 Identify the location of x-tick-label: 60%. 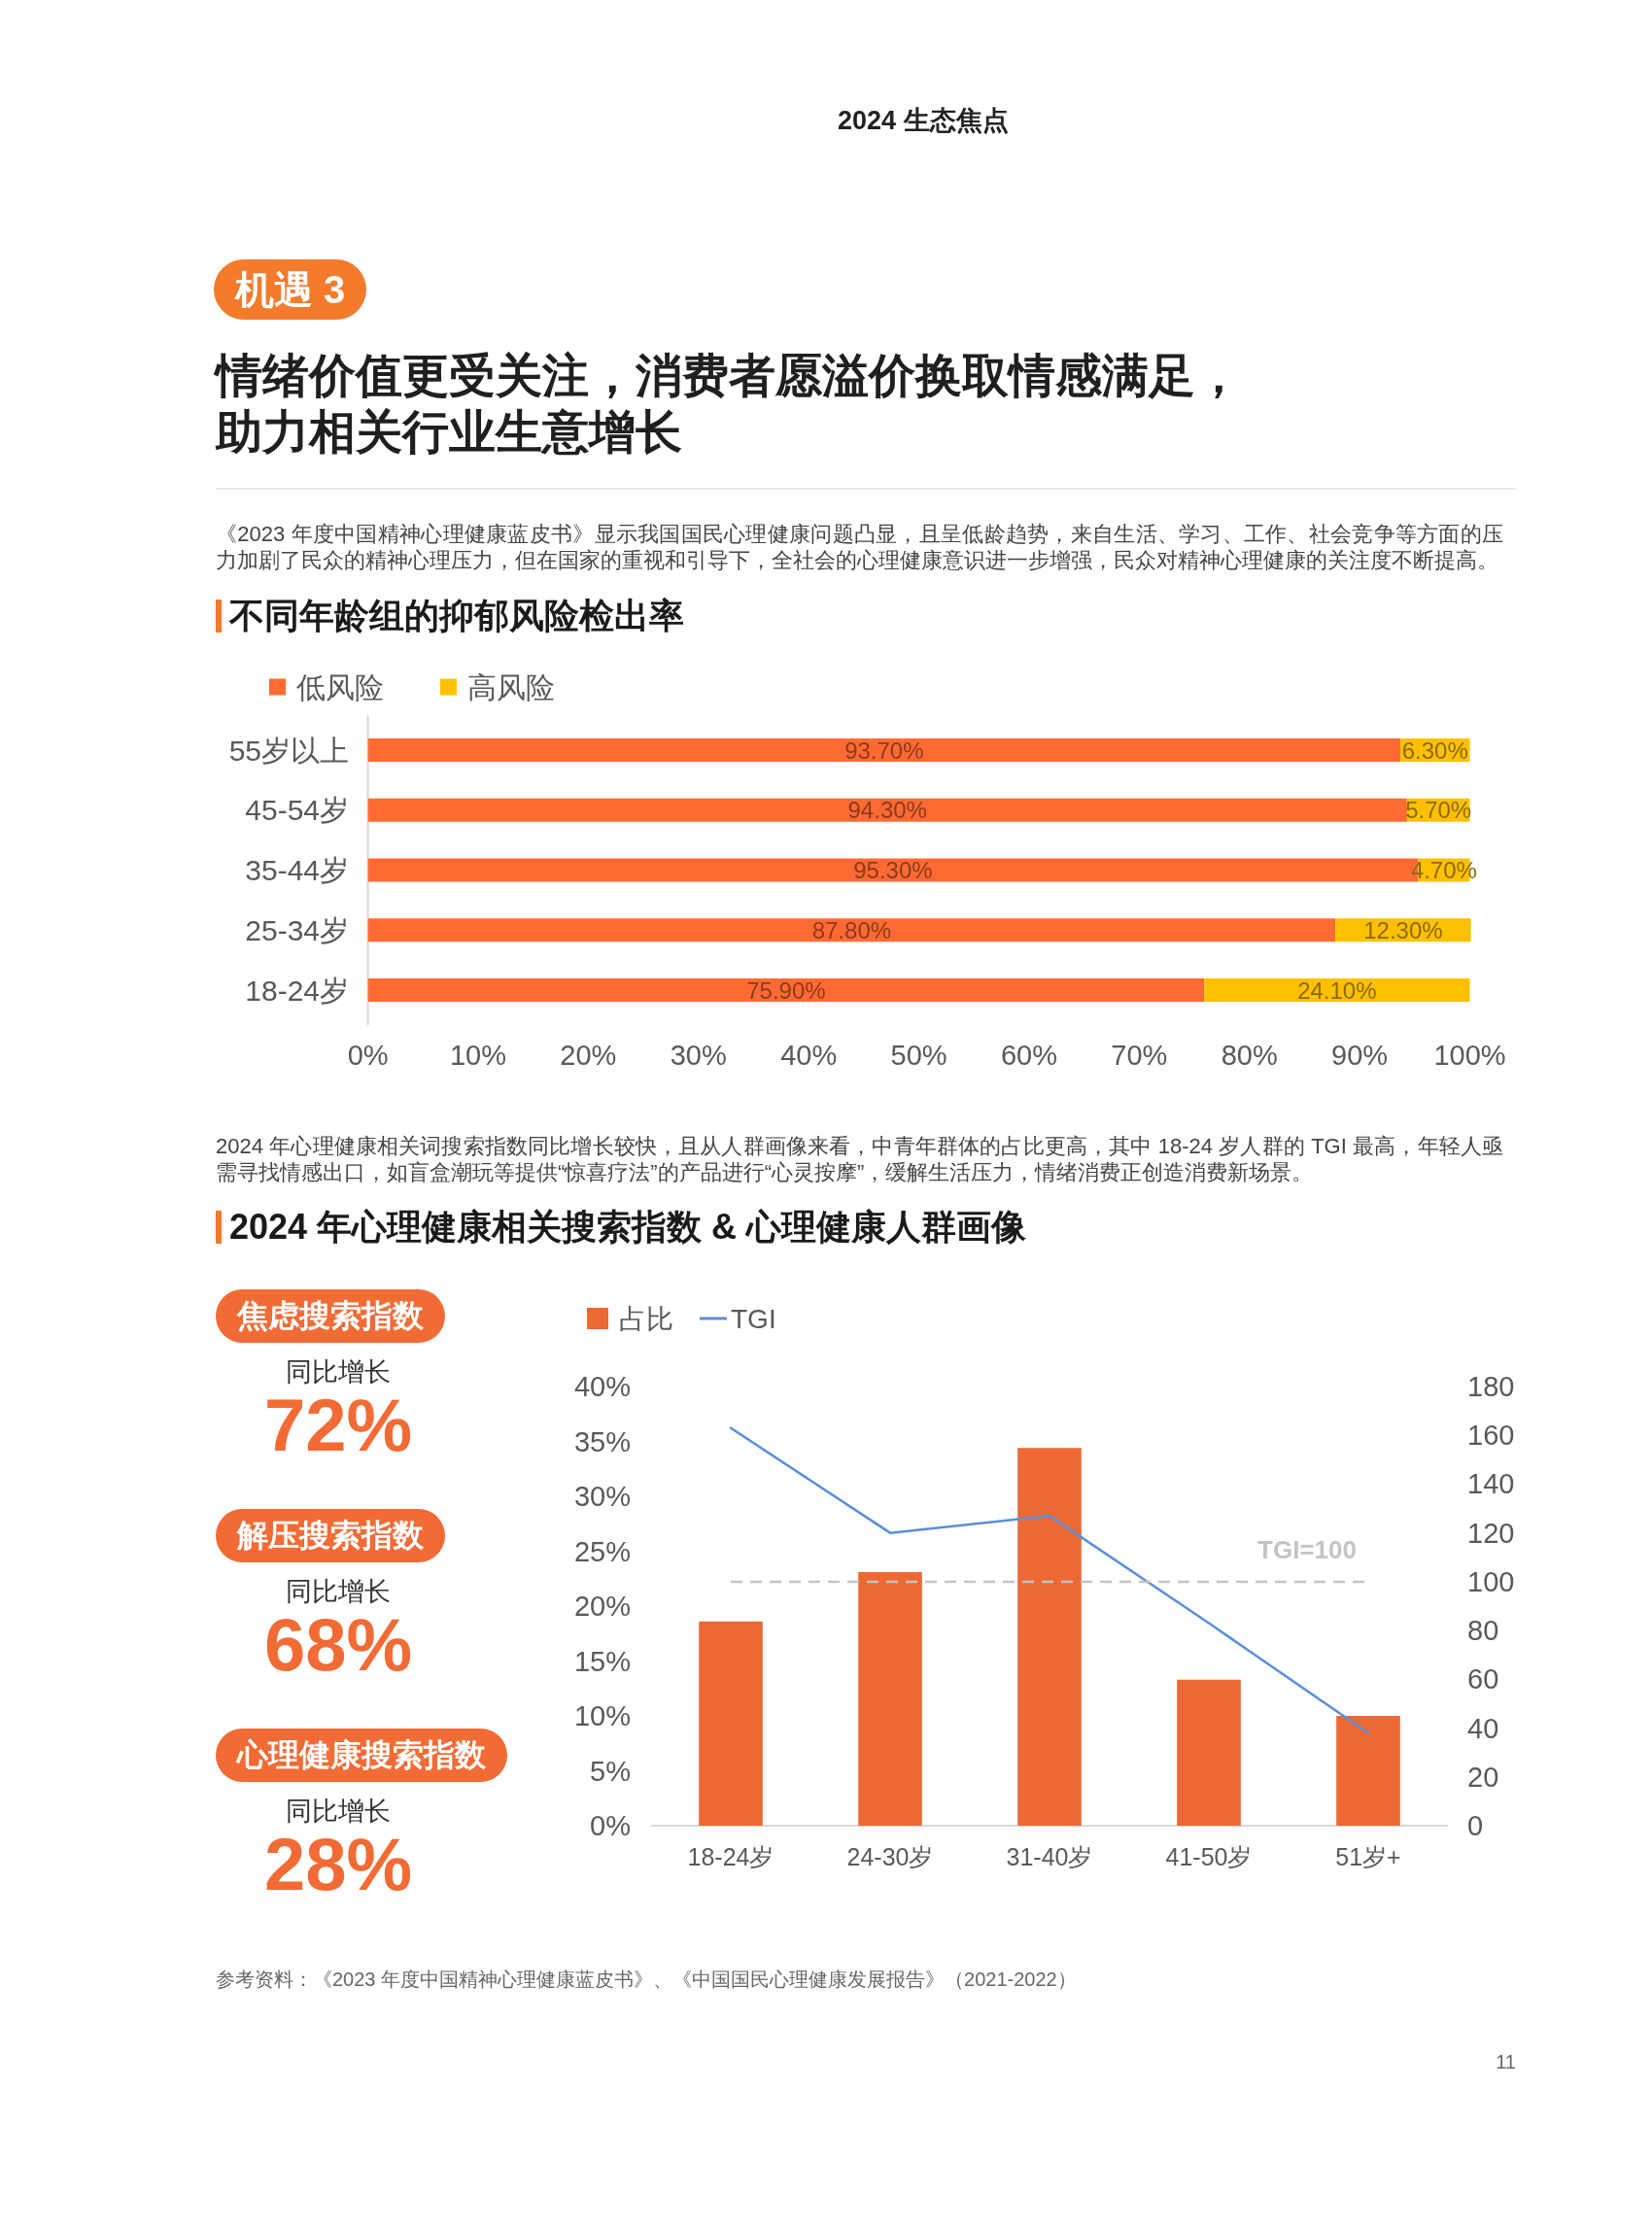
(1029, 1055).